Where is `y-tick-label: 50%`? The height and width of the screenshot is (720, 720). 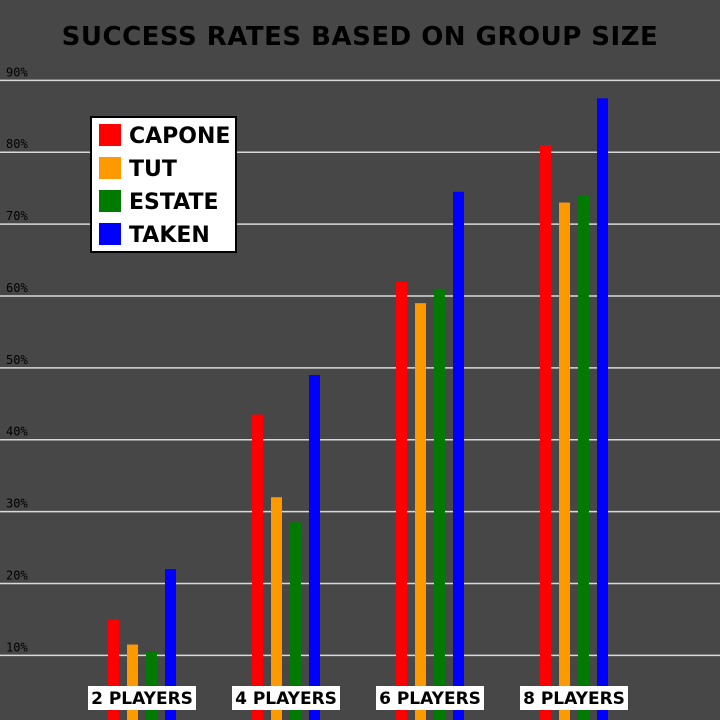 y-tick-label: 50% is located at coordinates (17, 360).